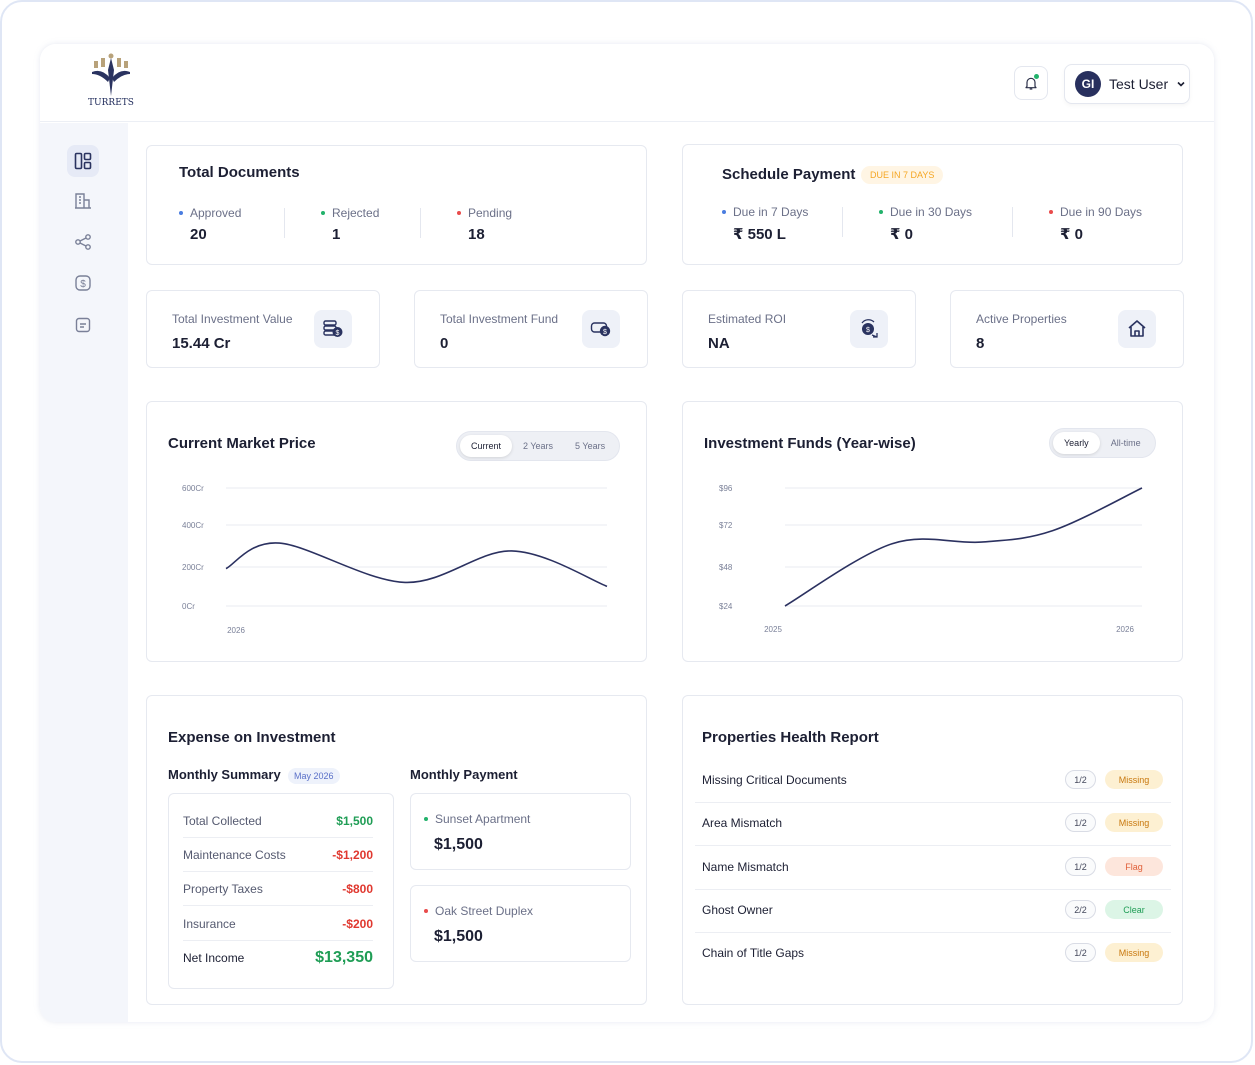 Image resolution: width=1255 pixels, height=1065 pixels. Describe the element at coordinates (901, 234) in the screenshot. I see `stat-value: ₹ 0` at that location.